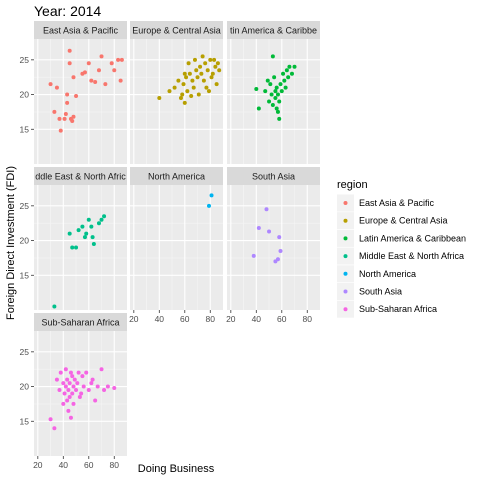 The width and height of the screenshot is (480, 485). What do you see at coordinates (369, 291) in the screenshot?
I see `legend-item-south-asia: South Asia` at bounding box center [369, 291].